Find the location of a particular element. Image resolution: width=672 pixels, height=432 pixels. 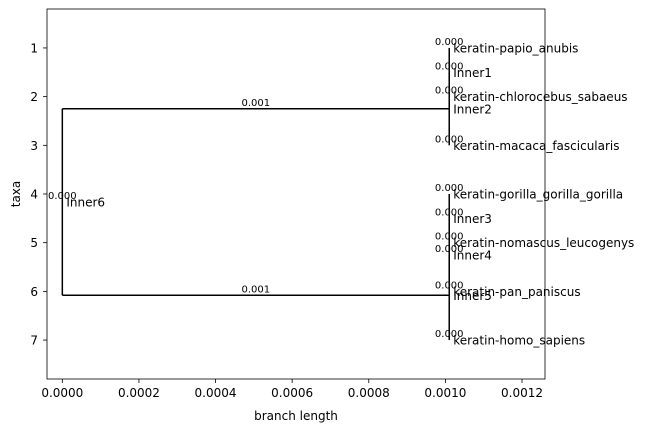

node-label-pan: keratin-pan_paniscus is located at coordinates (516, 292).